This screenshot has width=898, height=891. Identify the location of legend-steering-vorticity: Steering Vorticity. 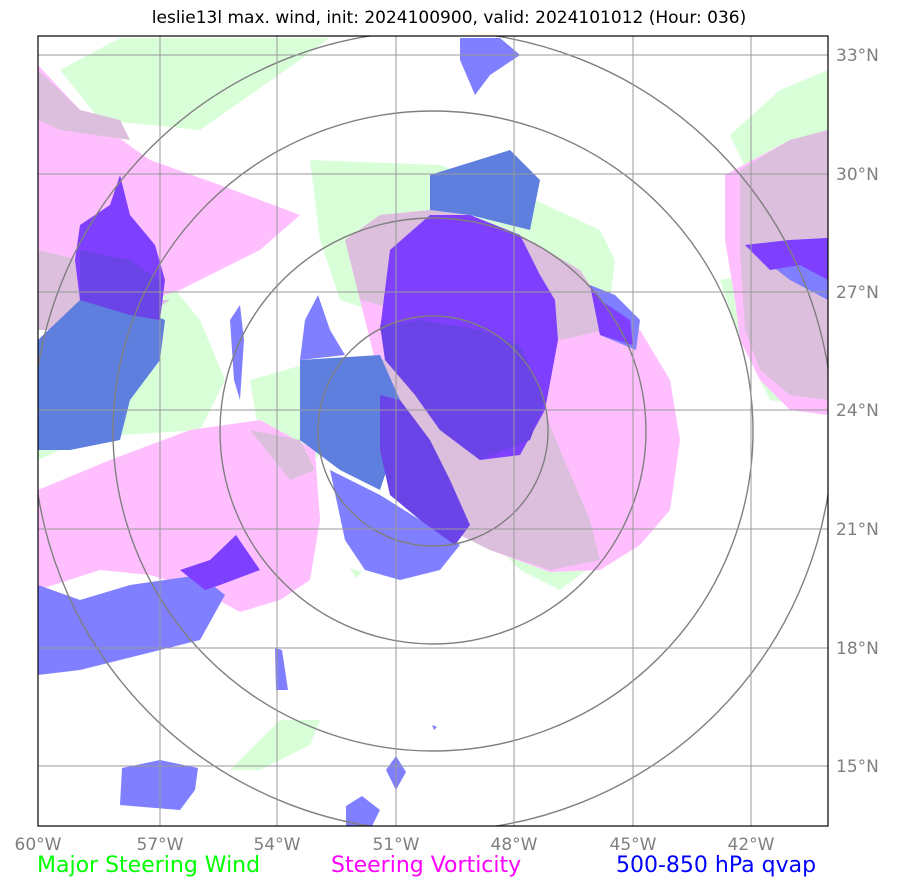
(426, 865).